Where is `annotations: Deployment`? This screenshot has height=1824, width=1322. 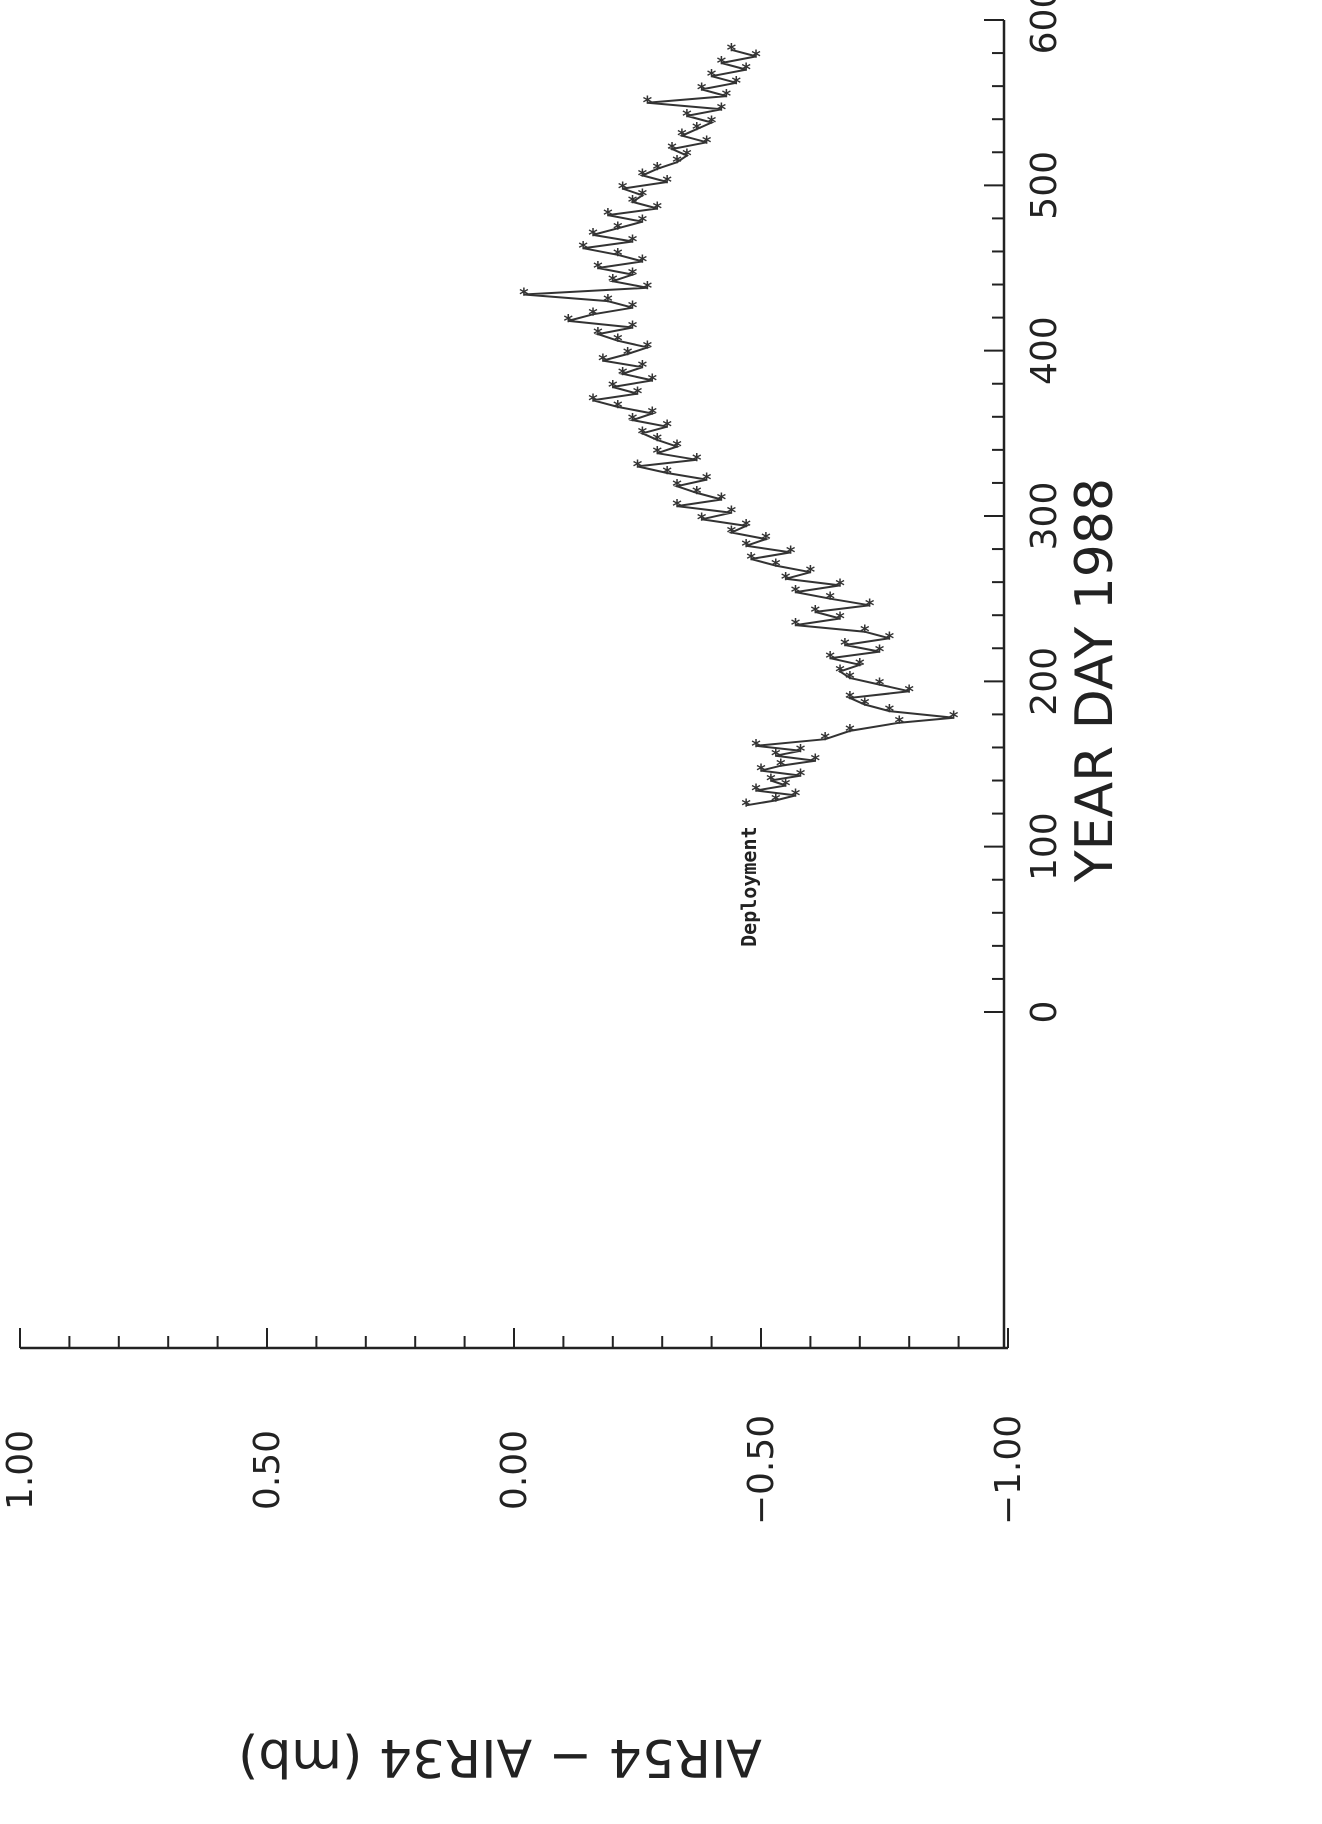 annotations: Deployment is located at coordinates (749, 886).